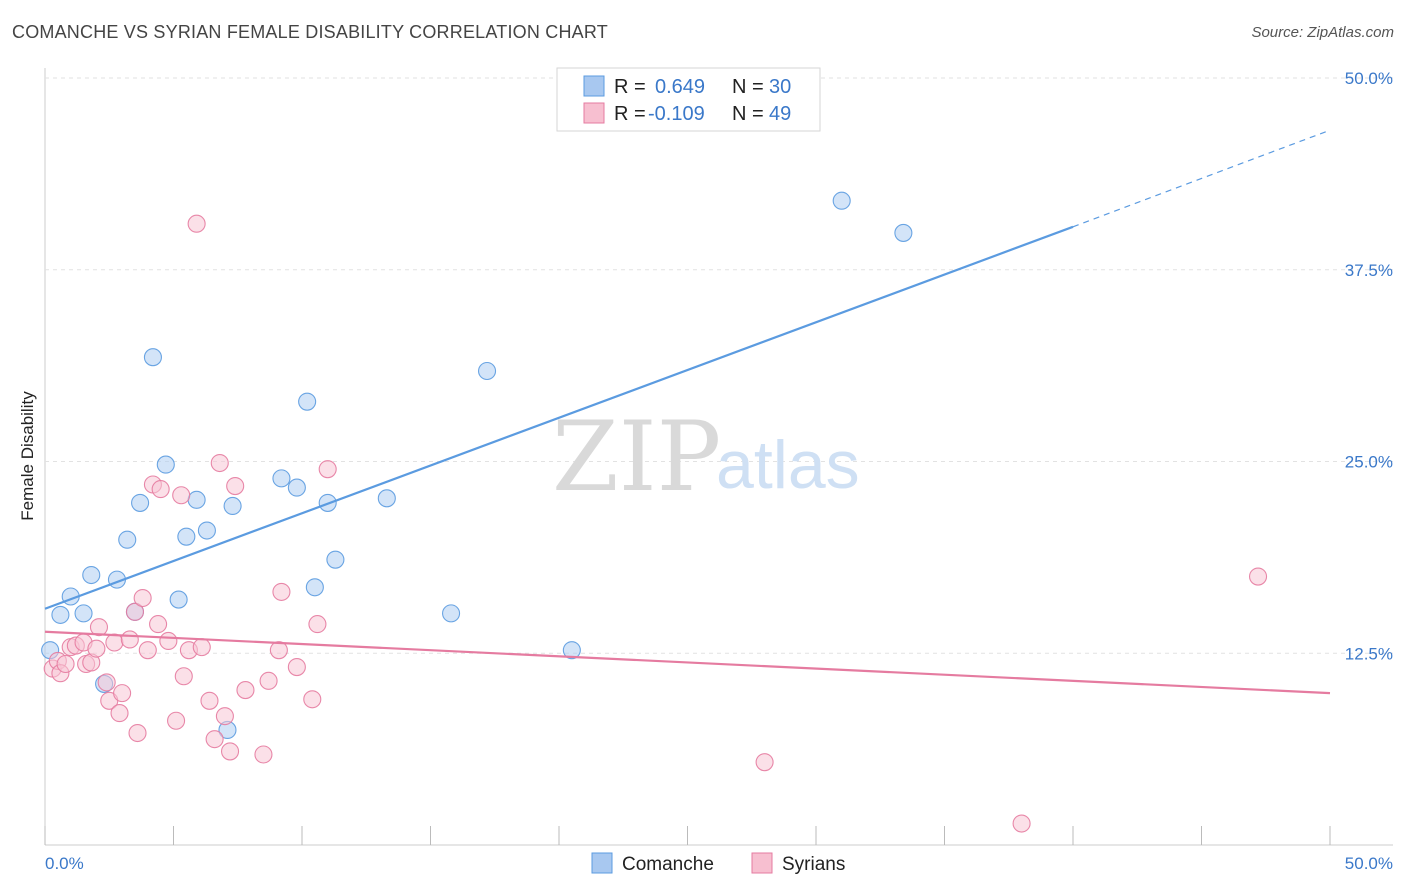  I want to click on legend-r-value-2: -0.109, so click(676, 114).